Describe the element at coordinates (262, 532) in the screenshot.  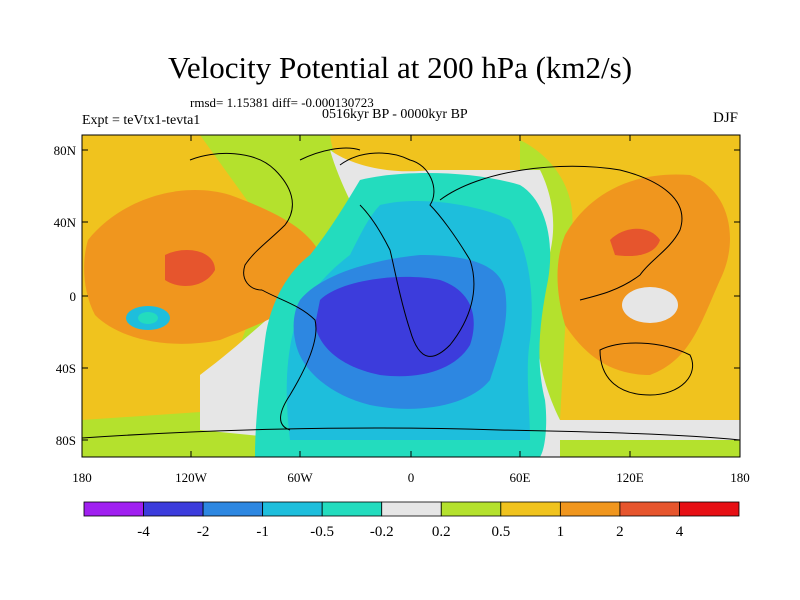
I see `colorbar-label: -1` at that location.